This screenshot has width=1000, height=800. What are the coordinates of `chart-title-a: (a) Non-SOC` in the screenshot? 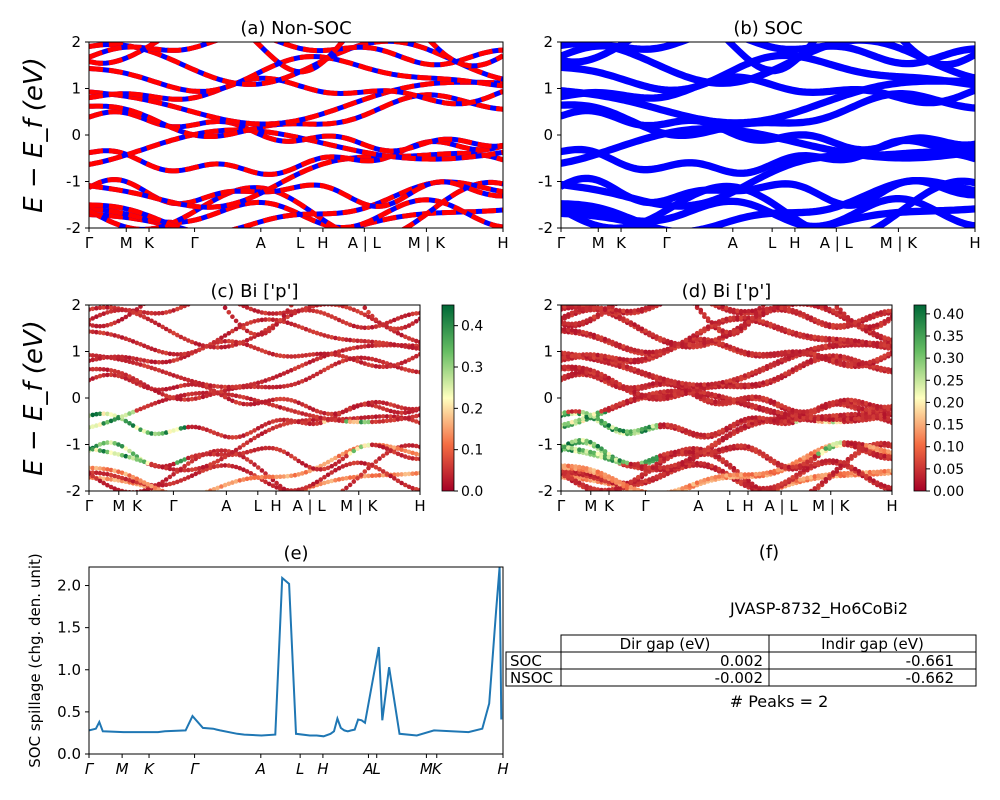 It's located at (295, 28).